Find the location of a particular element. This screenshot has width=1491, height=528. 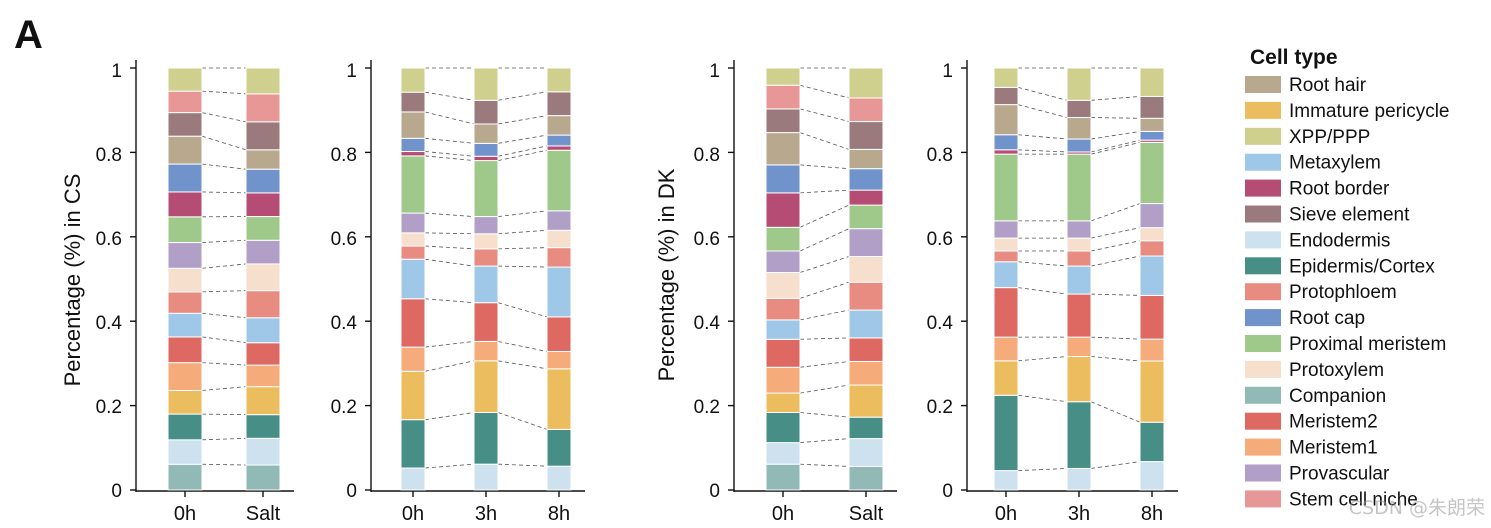

legend-label: Meristem2 is located at coordinates (1333, 422).